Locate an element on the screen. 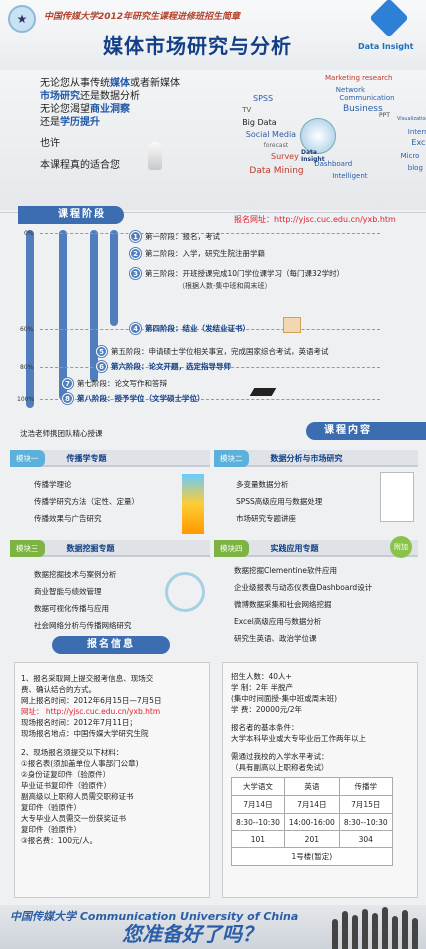 The width and height of the screenshot is (426, 949). stage-item: 8 第八阶段：授予学位（文学硕士学位） is located at coordinates (133, 398).